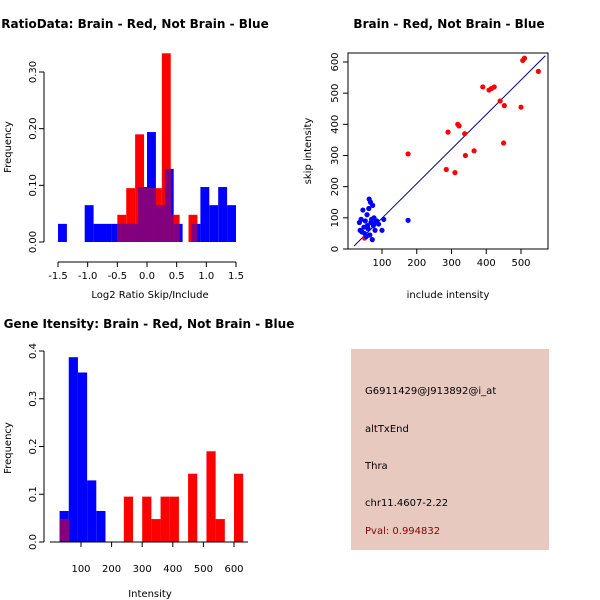 Image resolution: width=600 pixels, height=600 pixels. What do you see at coordinates (172, 569) in the screenshot?
I see `chart3-xtick-label-3: 400` at bounding box center [172, 569].